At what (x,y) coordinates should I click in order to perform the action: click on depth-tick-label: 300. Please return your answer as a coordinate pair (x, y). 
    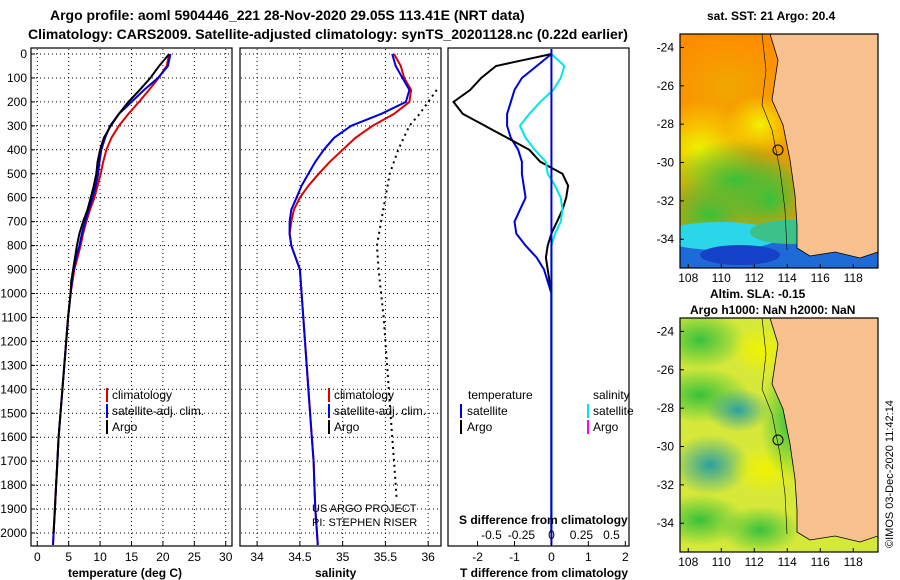
    Looking at the image, I should click on (17, 126).